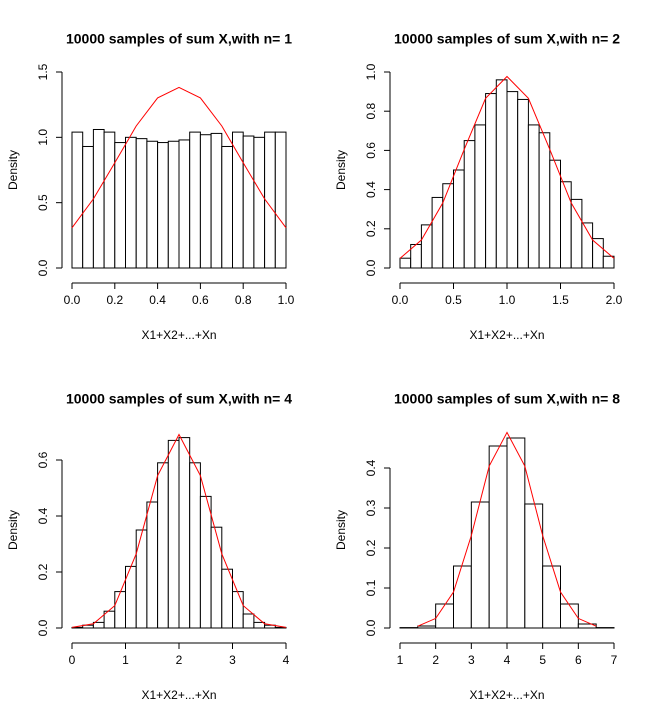 This screenshot has height=721, width=656. Describe the element at coordinates (453, 300) in the screenshot. I see `x-tick-label: 0.5` at that location.